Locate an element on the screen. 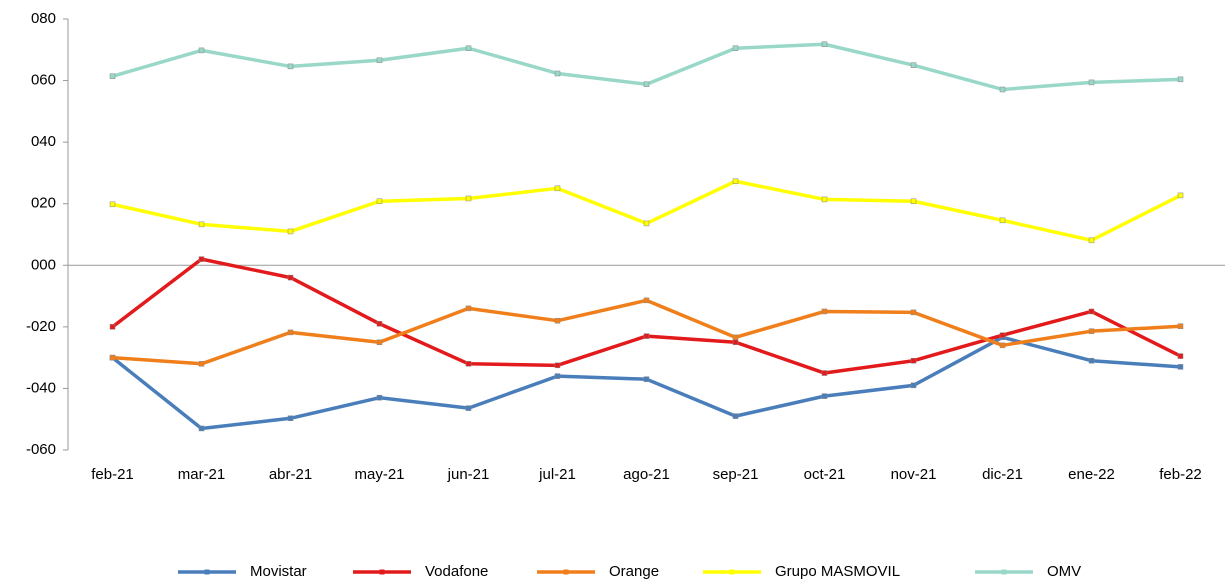 This screenshot has height=585, width=1232. x-tick-label: dic-21 is located at coordinates (1002, 474).